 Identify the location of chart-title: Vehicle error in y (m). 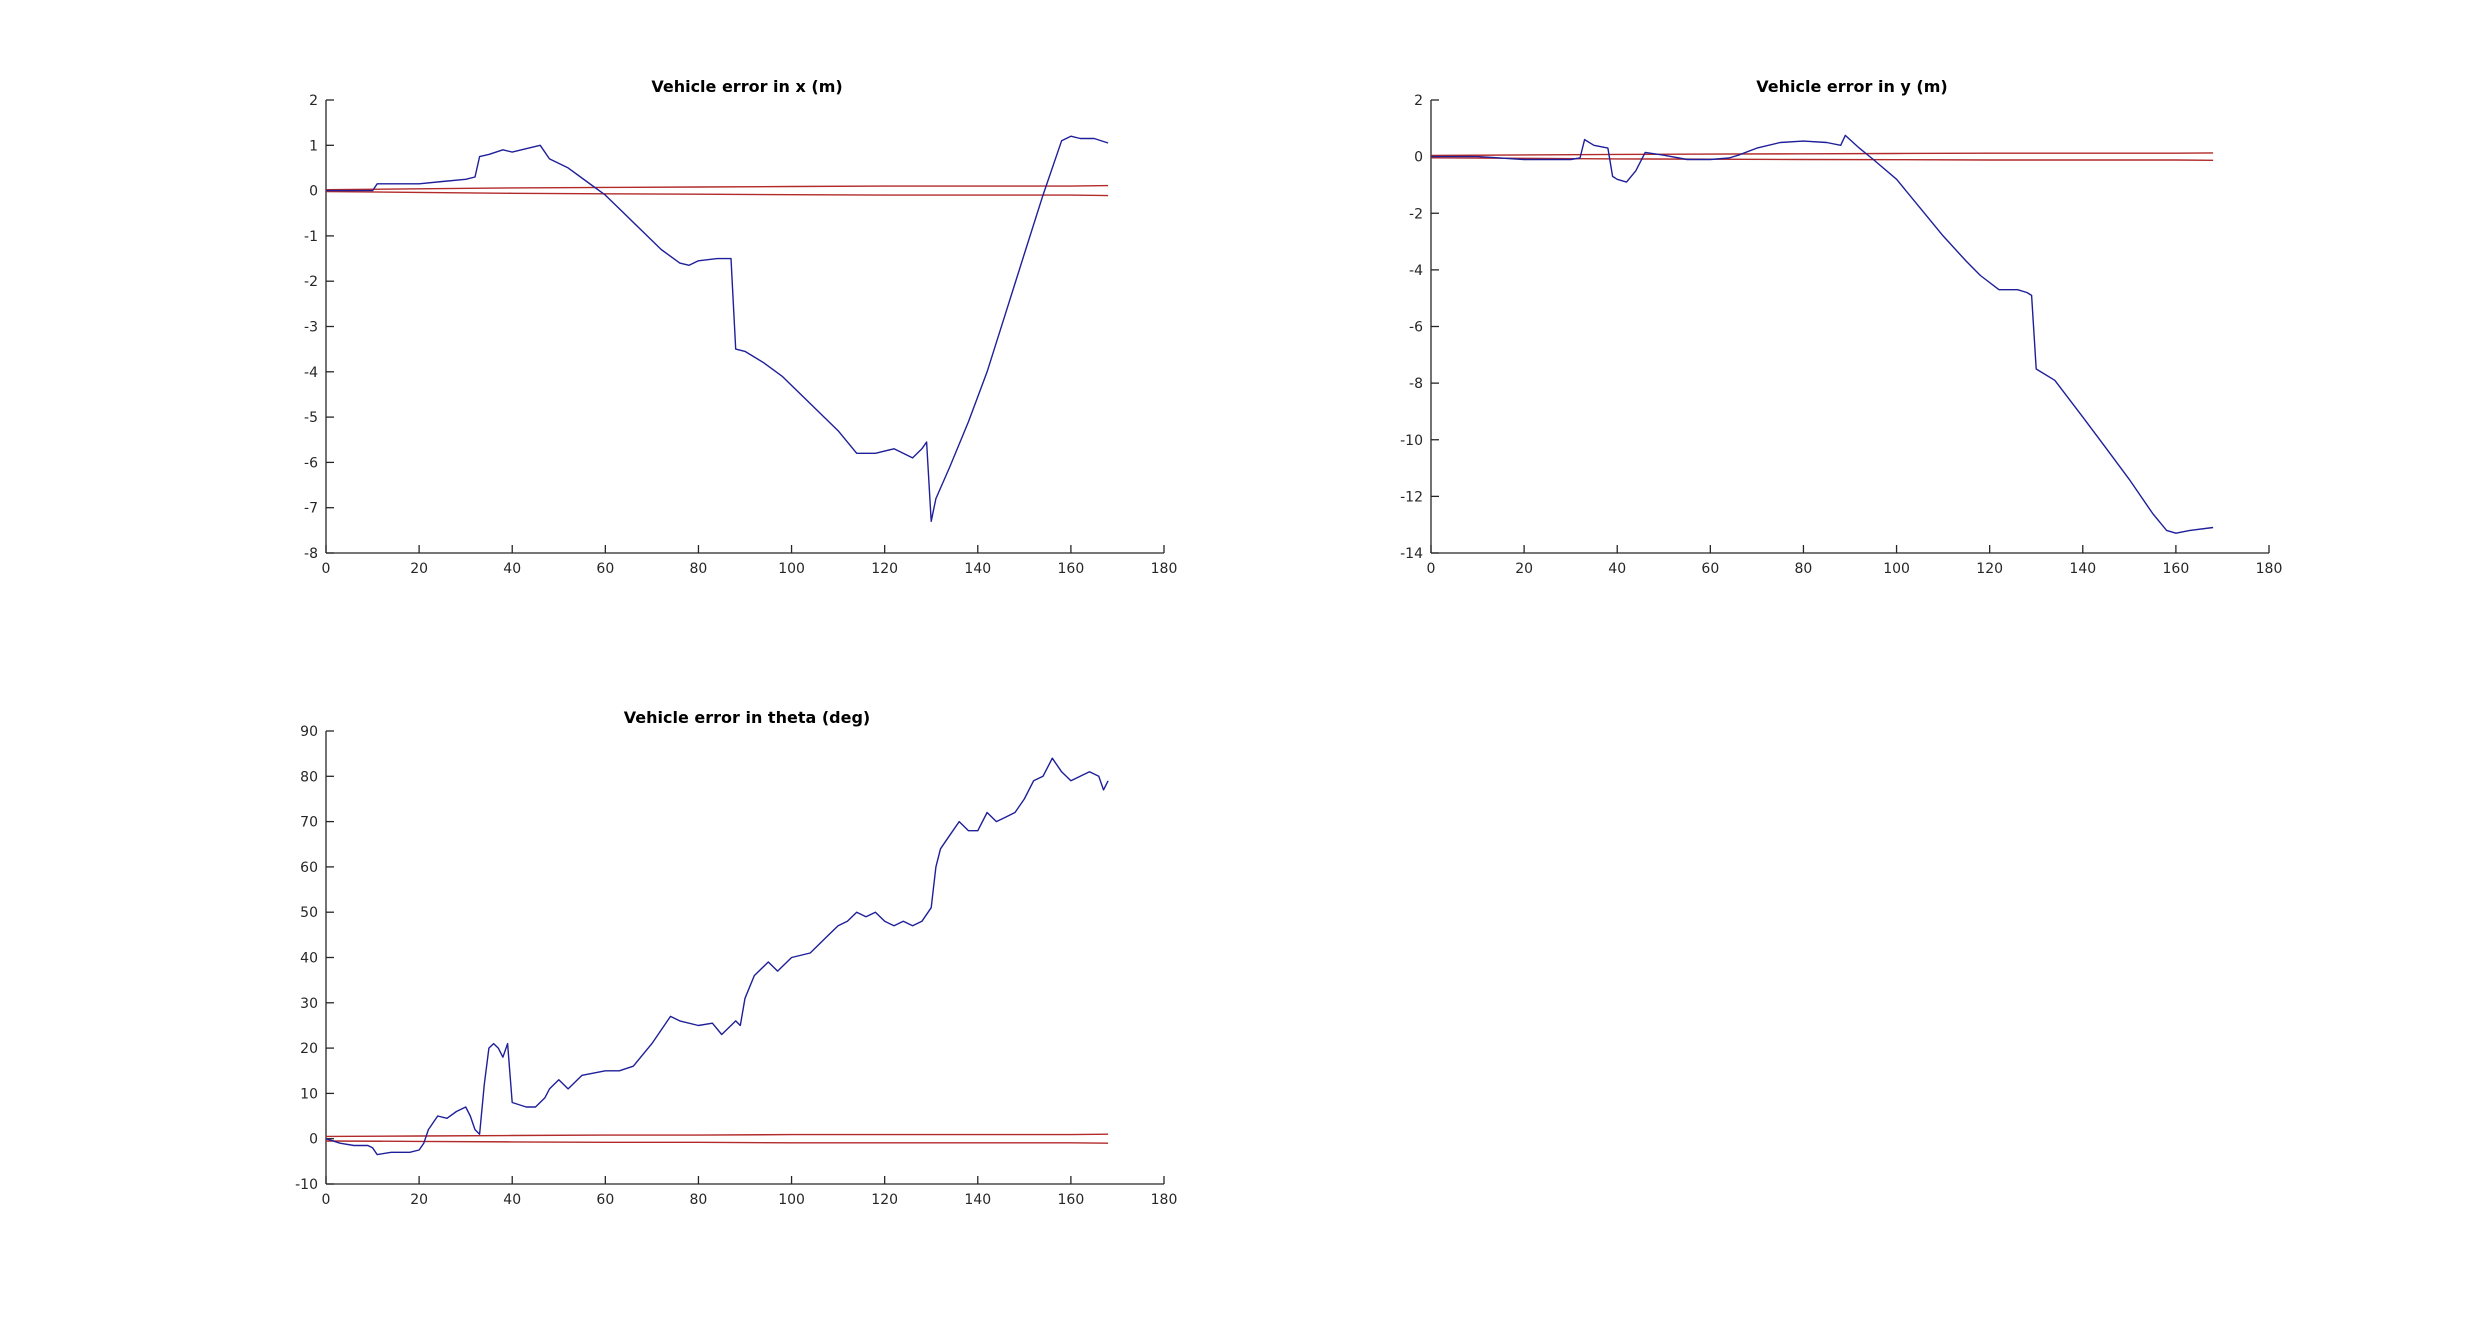
(1851, 86).